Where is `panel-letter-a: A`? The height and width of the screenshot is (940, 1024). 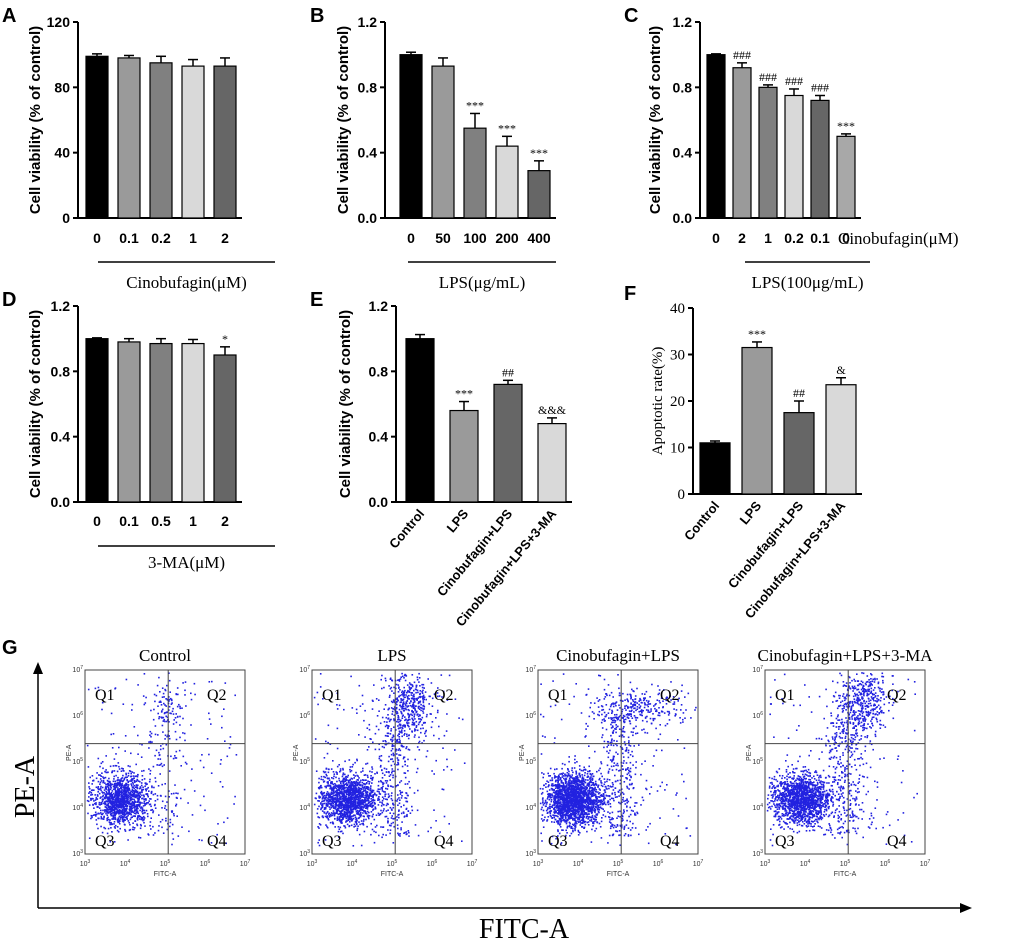 panel-letter-a: A is located at coordinates (9, 16).